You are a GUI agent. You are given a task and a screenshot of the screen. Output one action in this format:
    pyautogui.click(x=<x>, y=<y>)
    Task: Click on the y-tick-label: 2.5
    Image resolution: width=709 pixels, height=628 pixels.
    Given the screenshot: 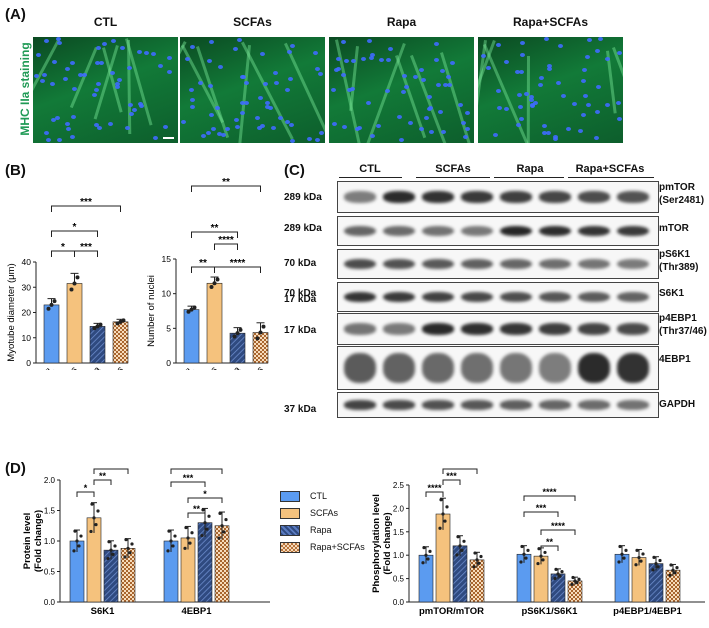 What is the action you would take?
    pyautogui.click(x=399, y=485)
    